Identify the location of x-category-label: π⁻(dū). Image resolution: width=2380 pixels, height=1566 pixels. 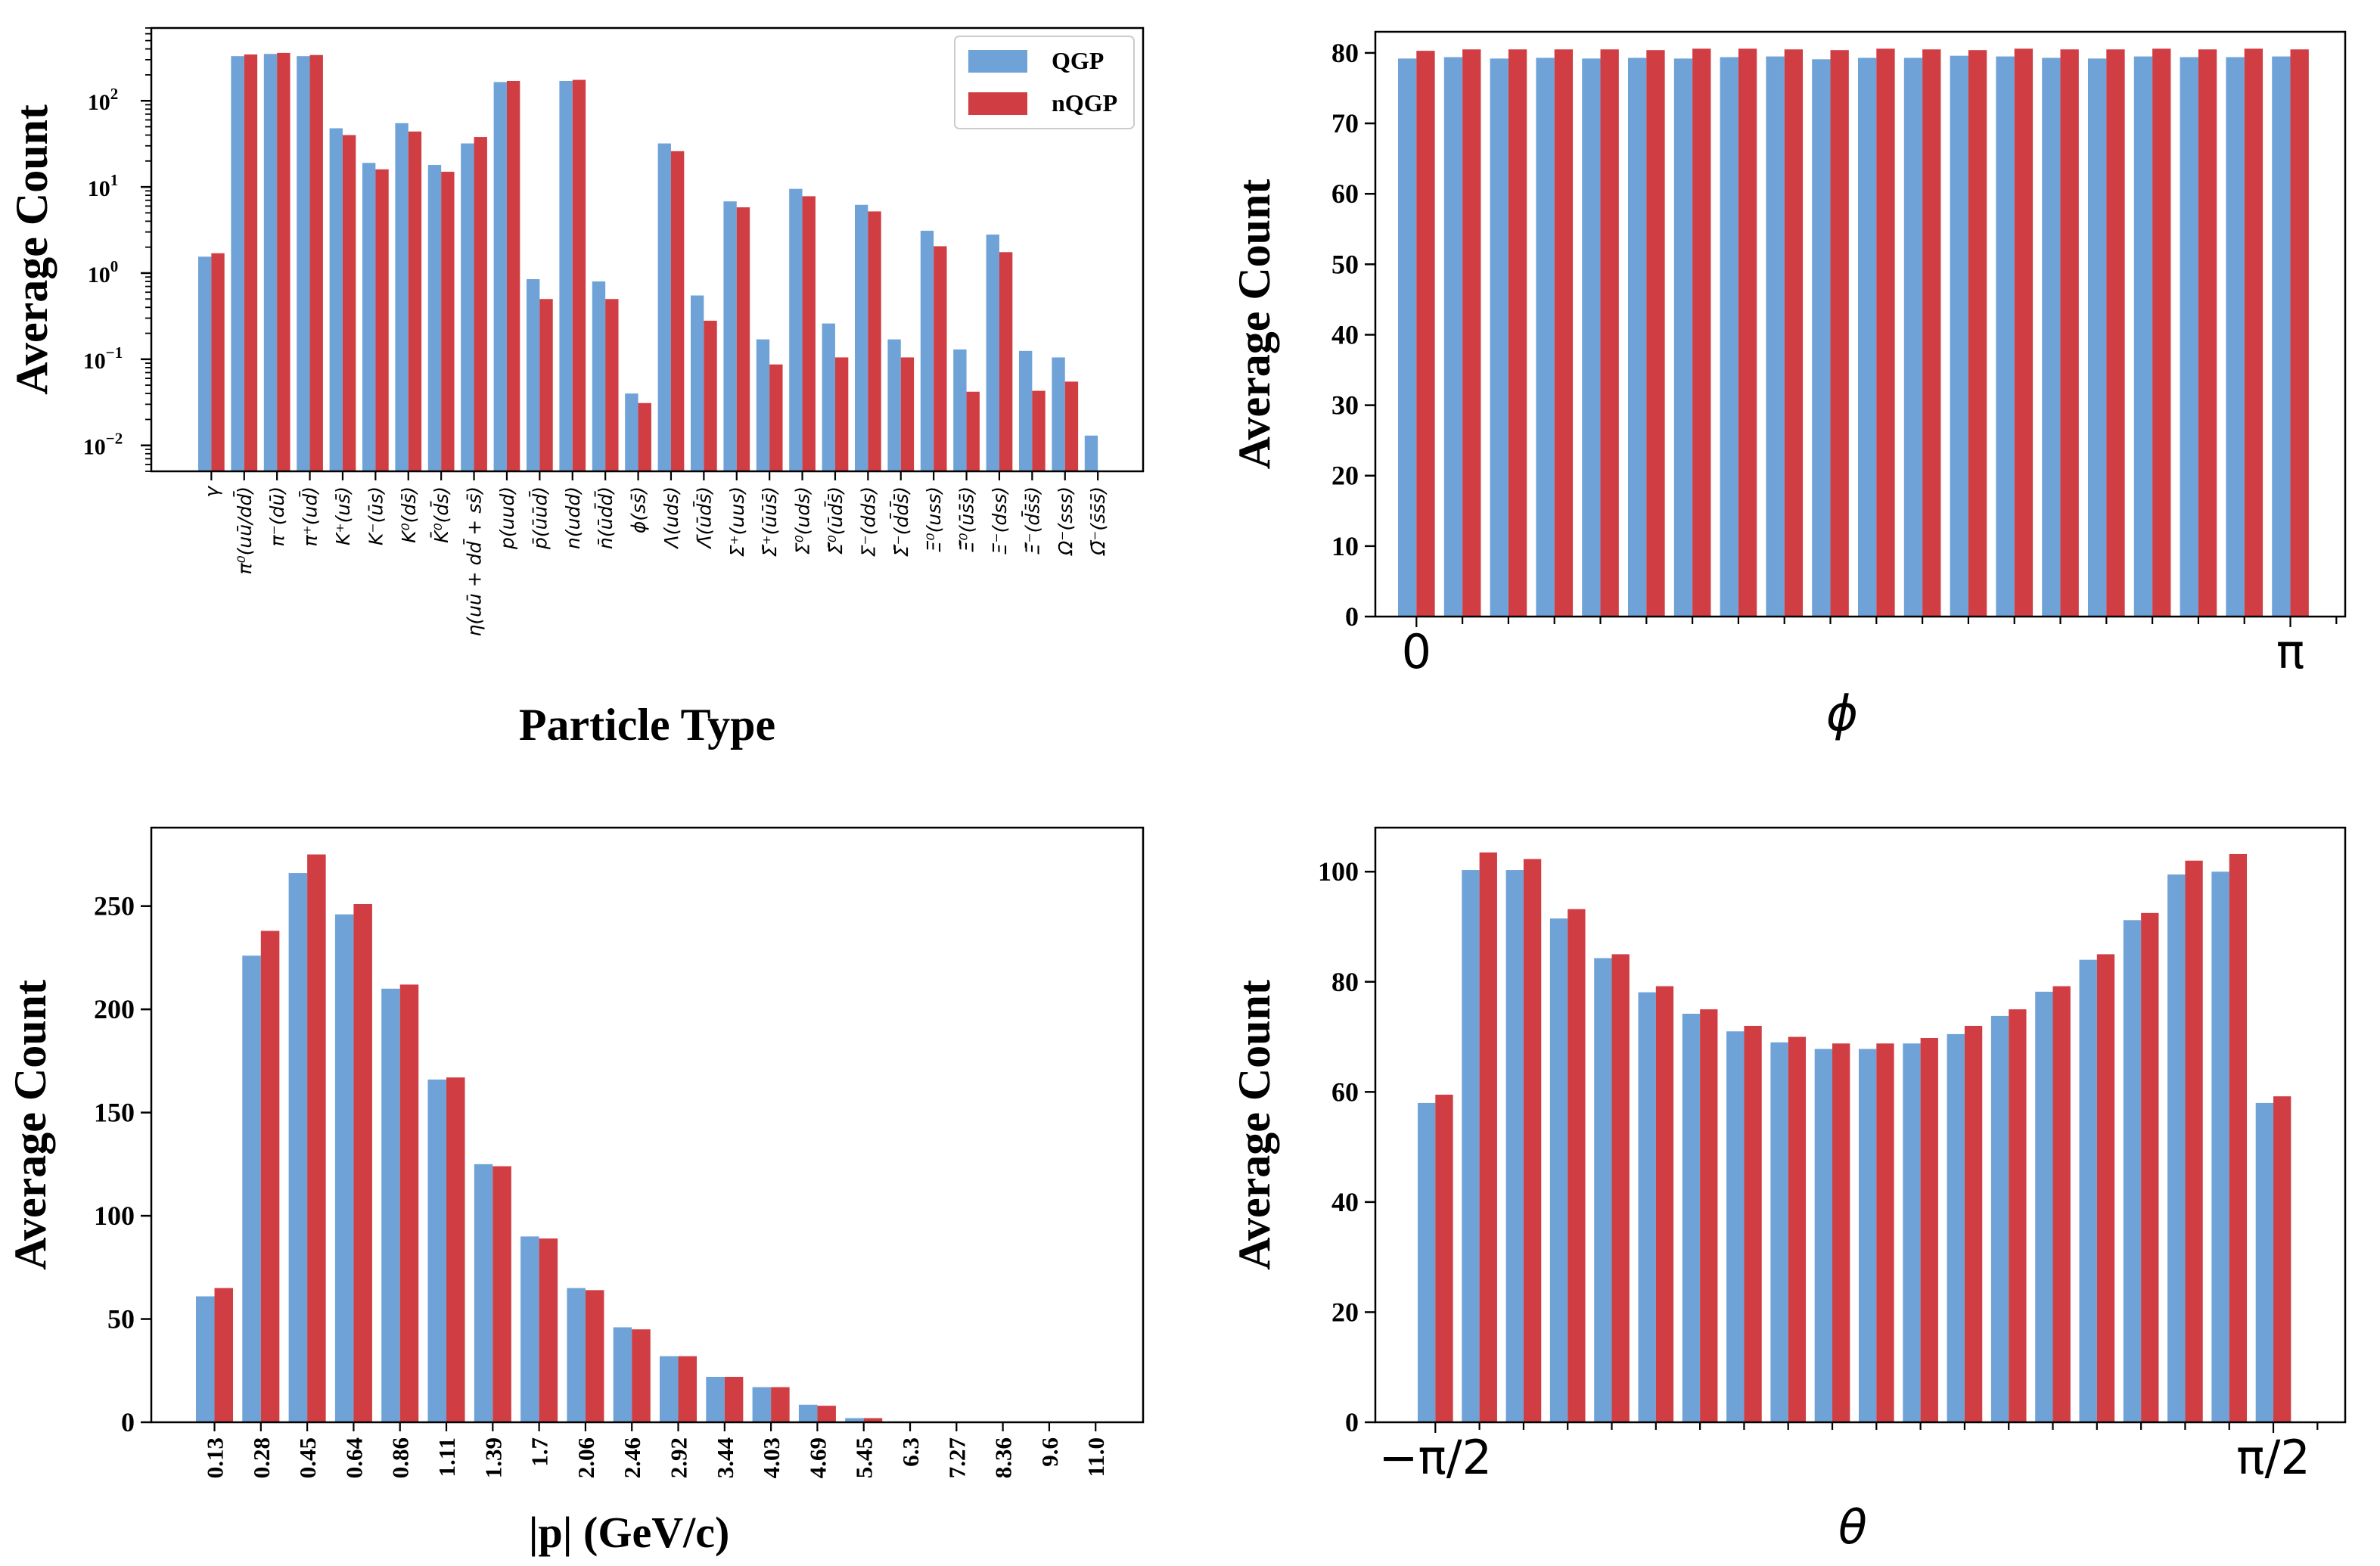
(277, 516).